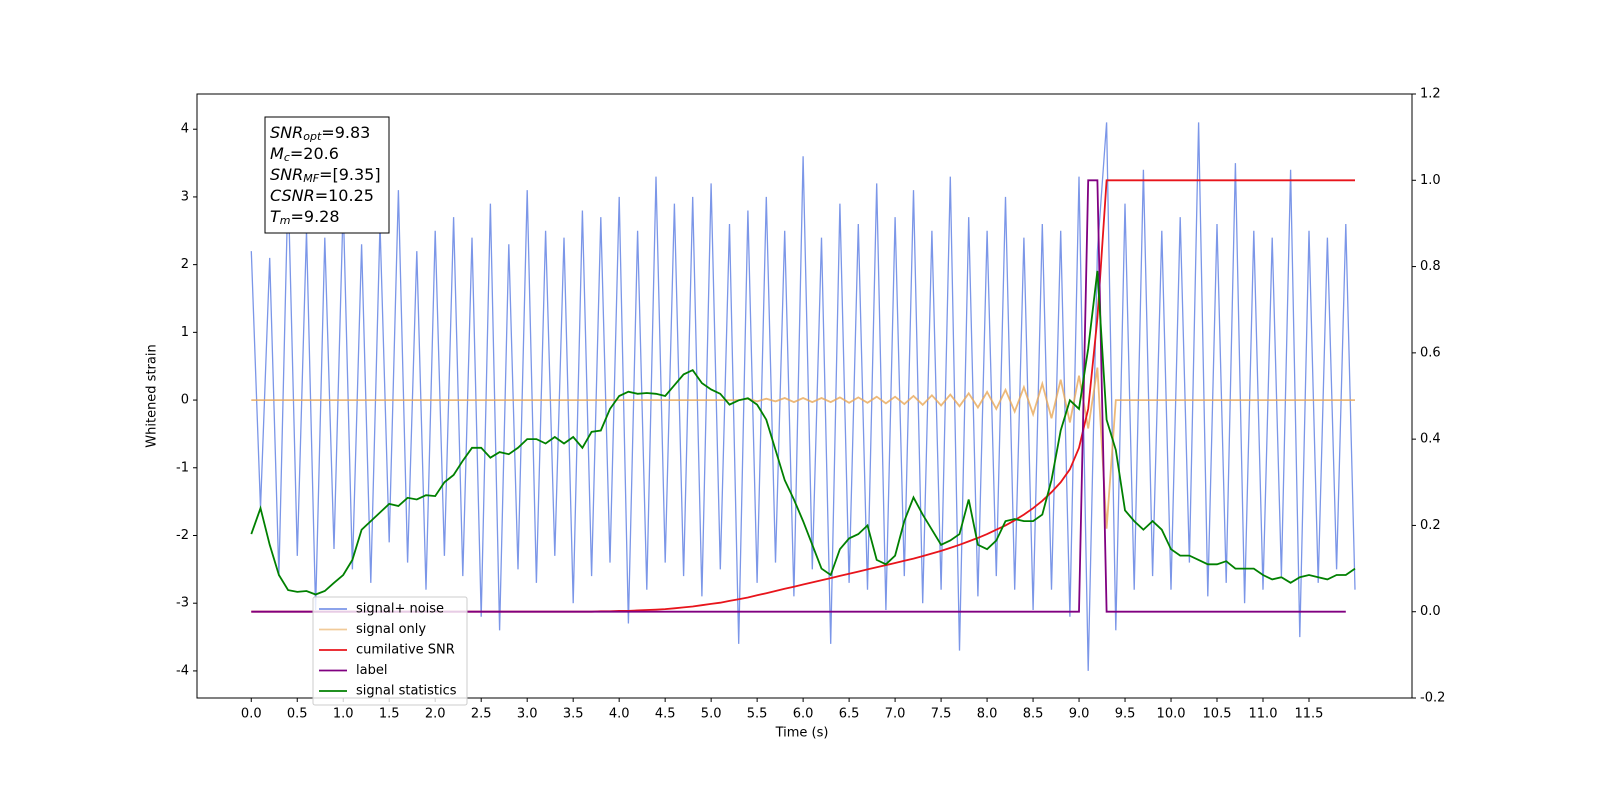  What do you see at coordinates (802, 733) in the screenshot?
I see `x-axis-label: Time (s)` at bounding box center [802, 733].